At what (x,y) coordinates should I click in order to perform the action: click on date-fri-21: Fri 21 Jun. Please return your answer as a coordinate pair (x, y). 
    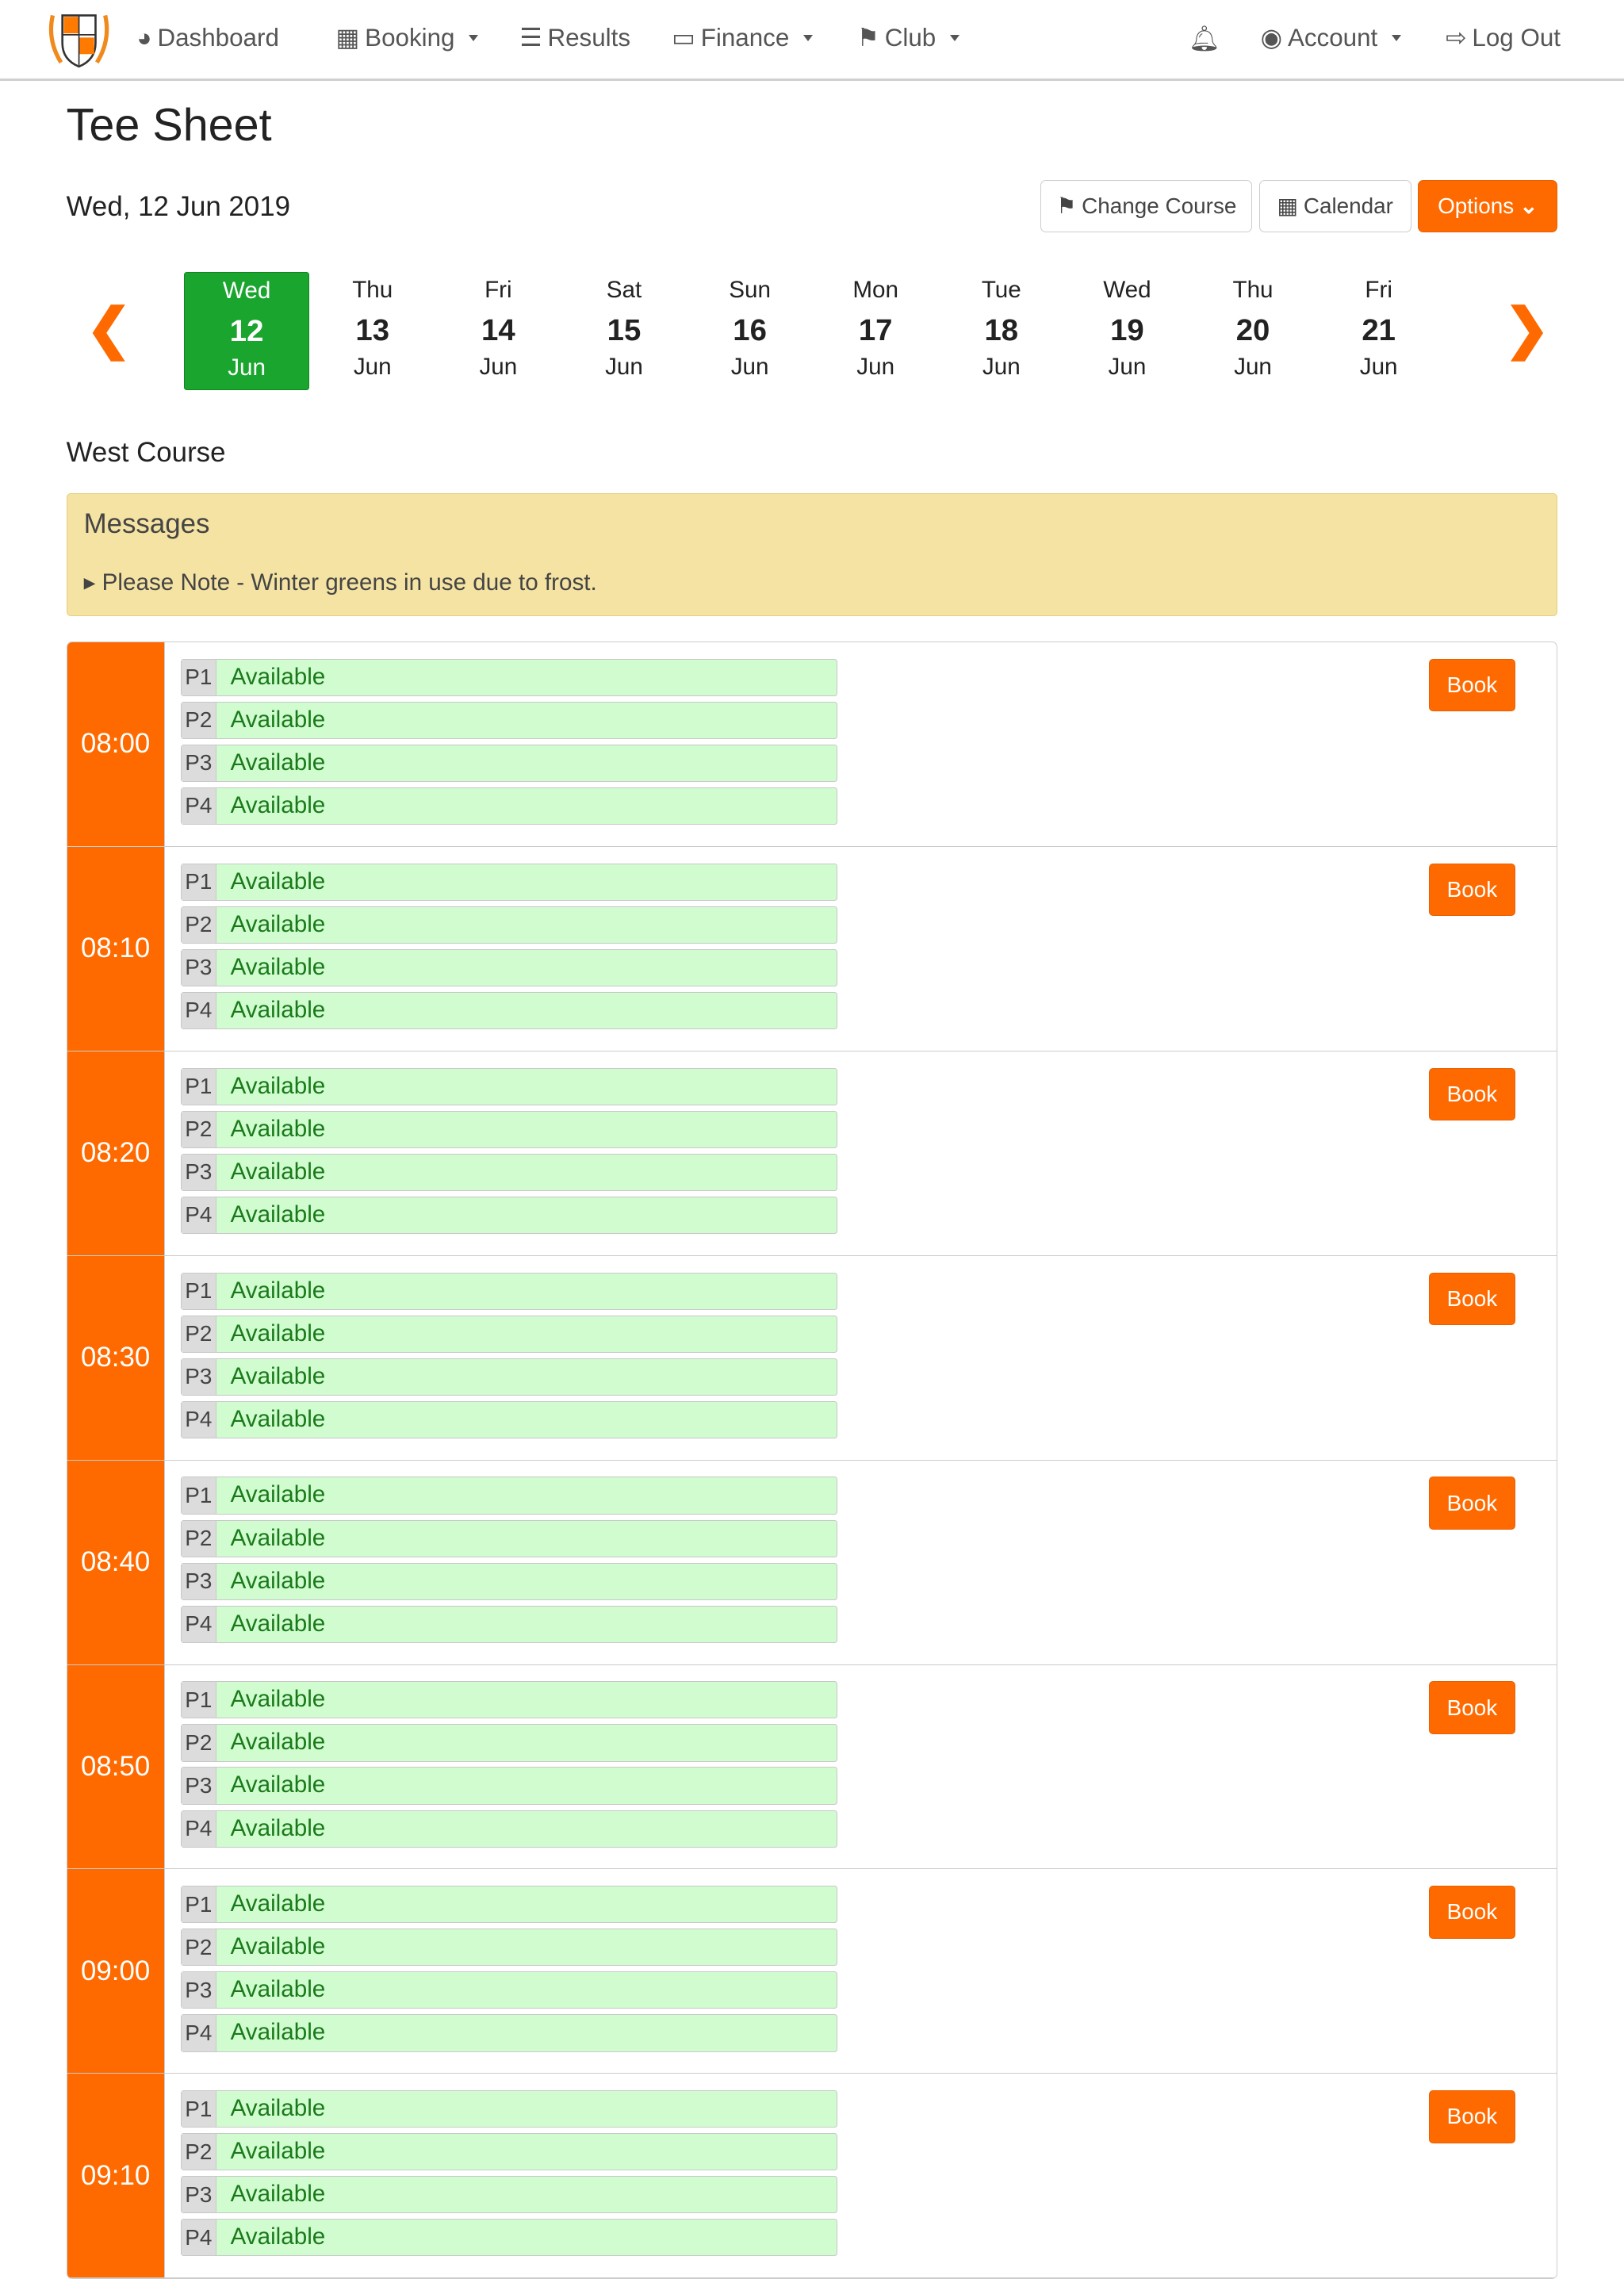
    Looking at the image, I should click on (1379, 330).